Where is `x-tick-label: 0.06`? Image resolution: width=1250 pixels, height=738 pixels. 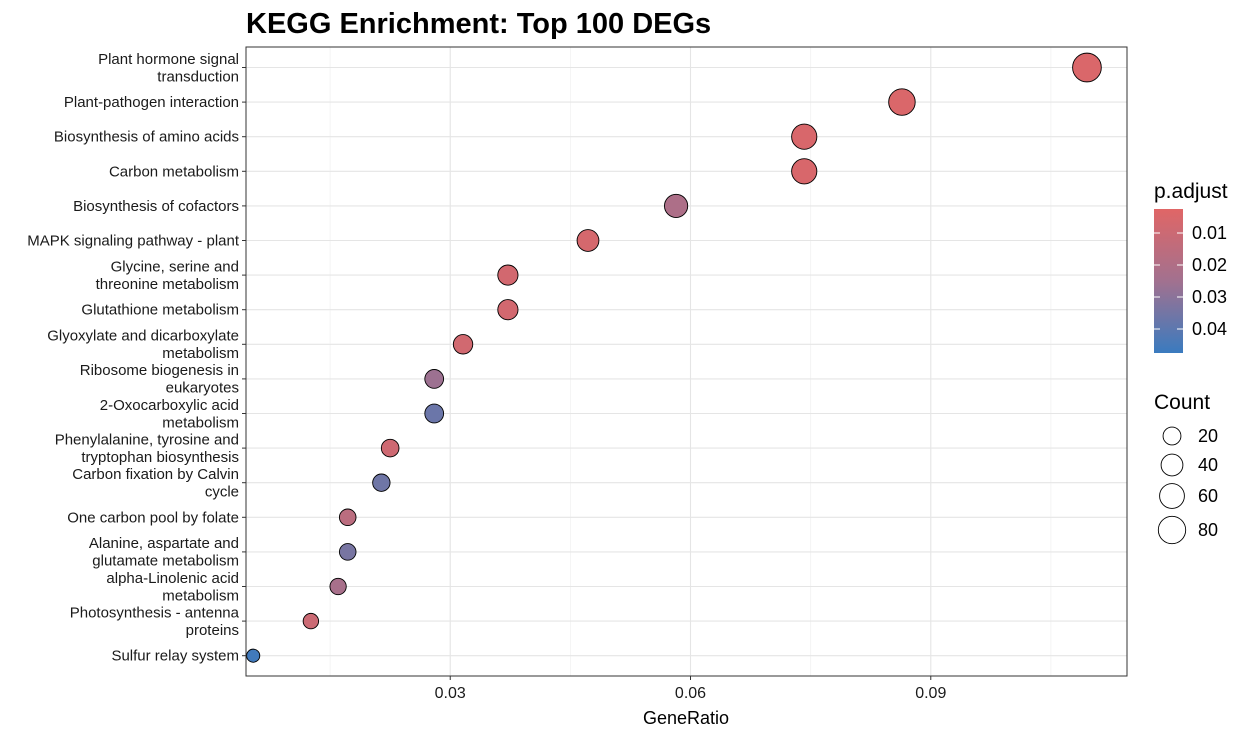
x-tick-label: 0.06 is located at coordinates (690, 693).